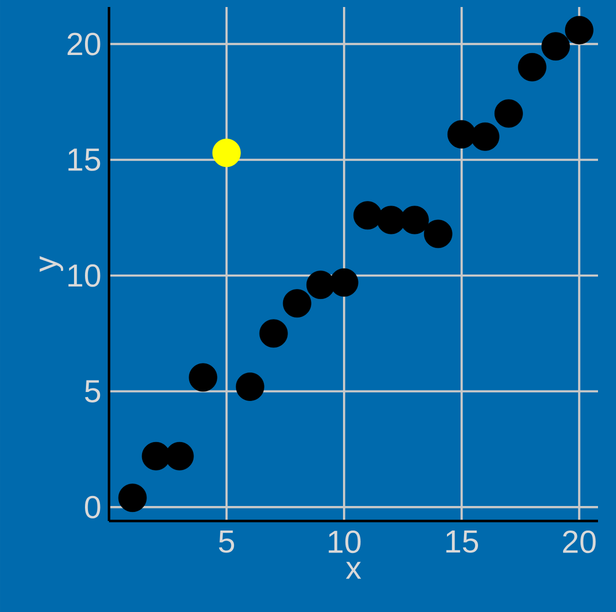 Image resolution: width=616 pixels, height=612 pixels. Describe the element at coordinates (579, 542) in the screenshot. I see `x-tick-label: 20` at that location.